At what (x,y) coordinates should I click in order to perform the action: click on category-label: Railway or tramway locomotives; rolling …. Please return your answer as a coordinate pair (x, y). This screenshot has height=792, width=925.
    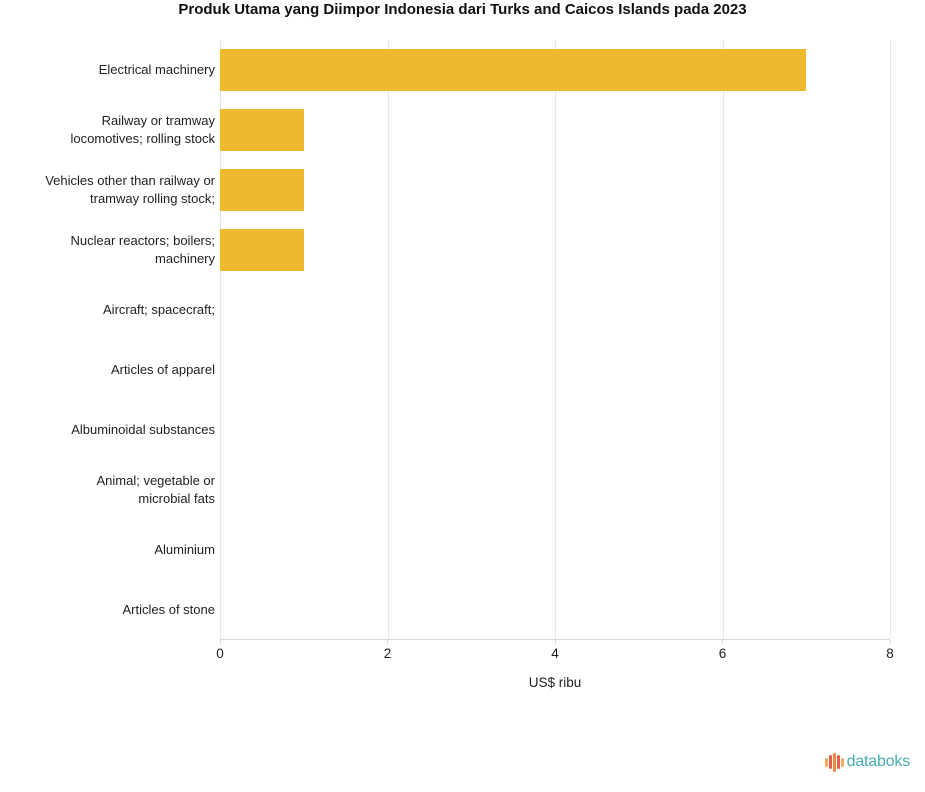
    Looking at the image, I should click on (143, 129).